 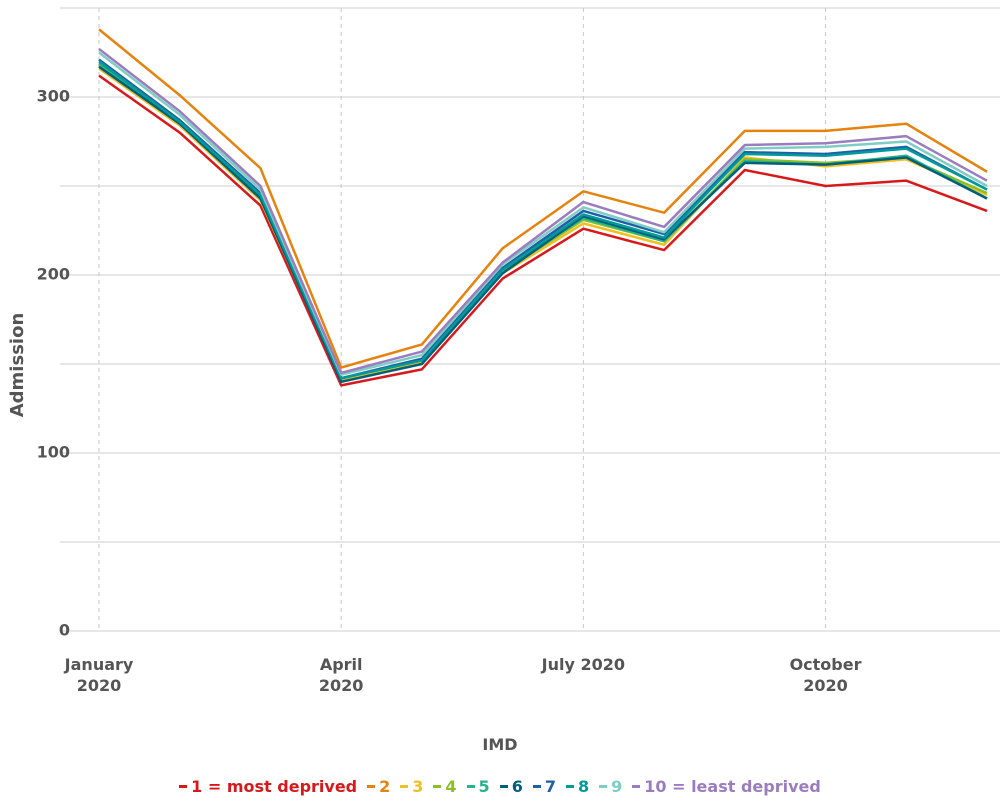 I want to click on legend-item: 5, so click(x=478, y=786).